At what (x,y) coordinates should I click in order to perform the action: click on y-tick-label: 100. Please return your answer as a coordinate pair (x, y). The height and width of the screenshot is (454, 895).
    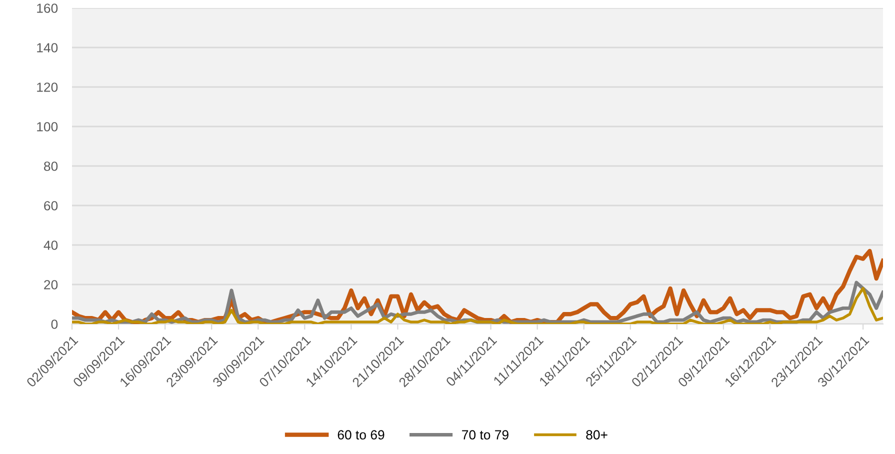
    Looking at the image, I should click on (47, 127).